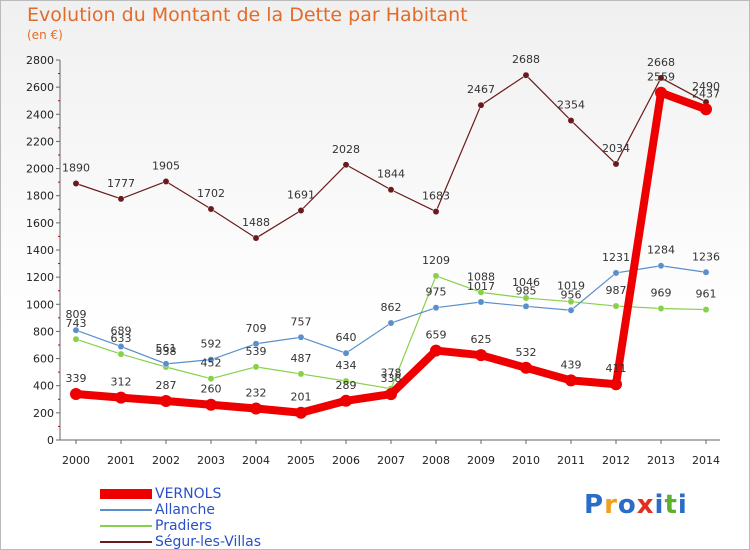 The height and width of the screenshot is (550, 750). Describe the element at coordinates (166, 385) in the screenshot. I see `data-label-vernols: 287` at that location.